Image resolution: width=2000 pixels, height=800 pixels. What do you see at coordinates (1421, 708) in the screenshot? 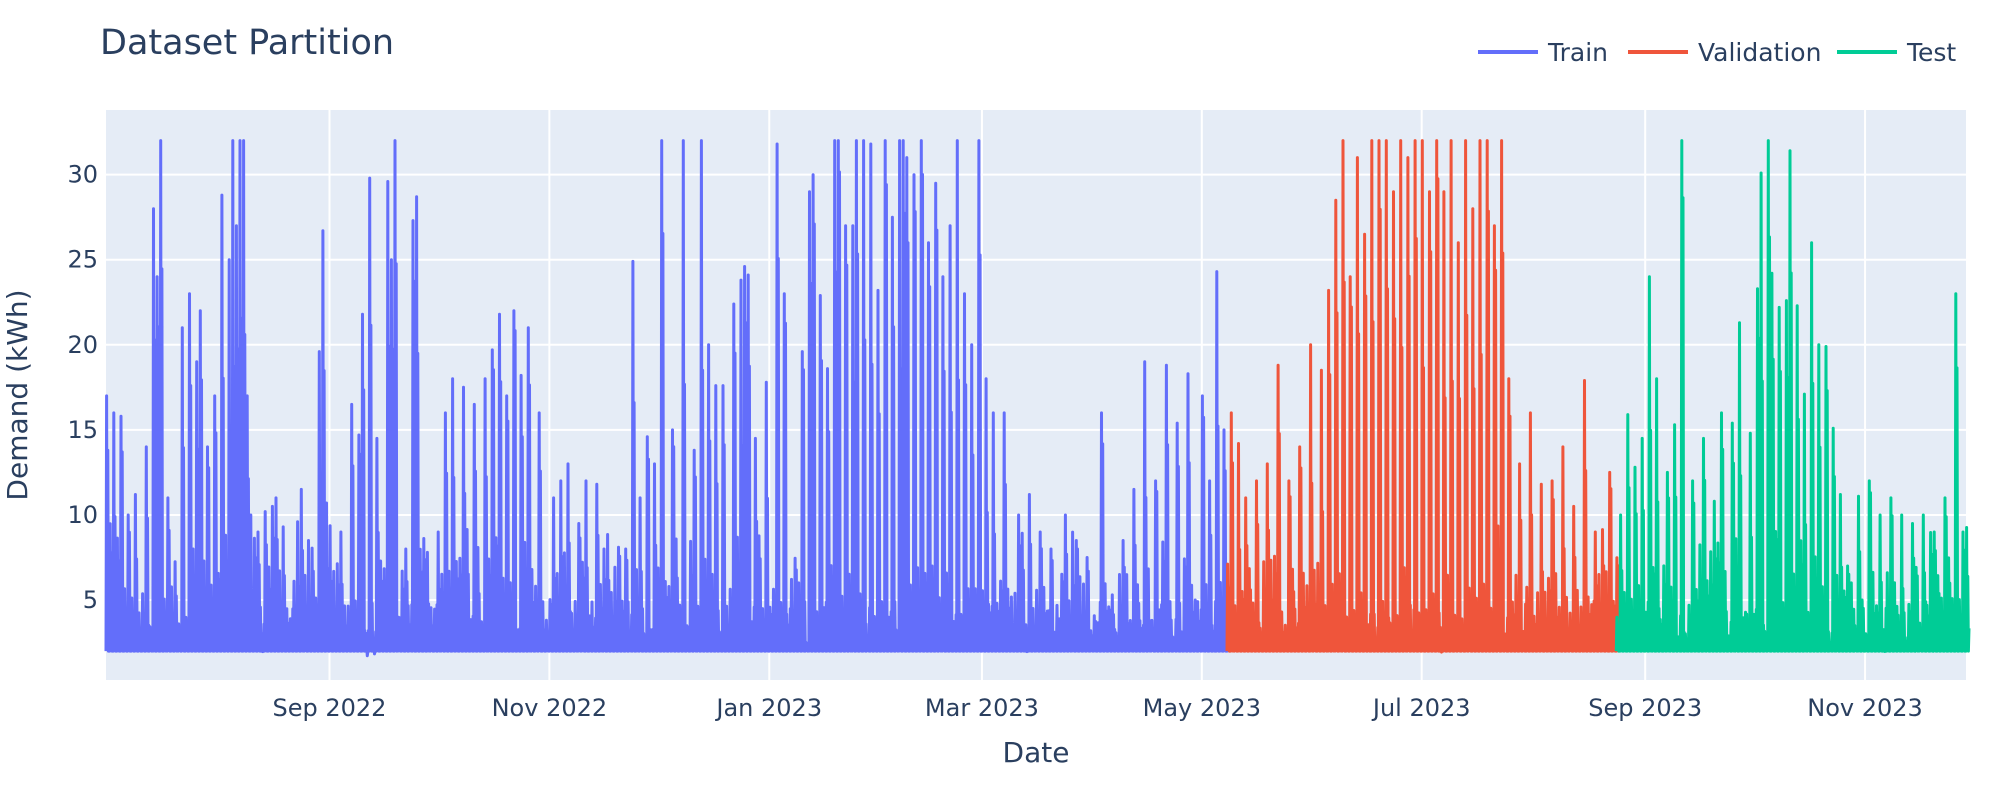
I see `x-tick-label: Jul 2023` at bounding box center [1421, 708].